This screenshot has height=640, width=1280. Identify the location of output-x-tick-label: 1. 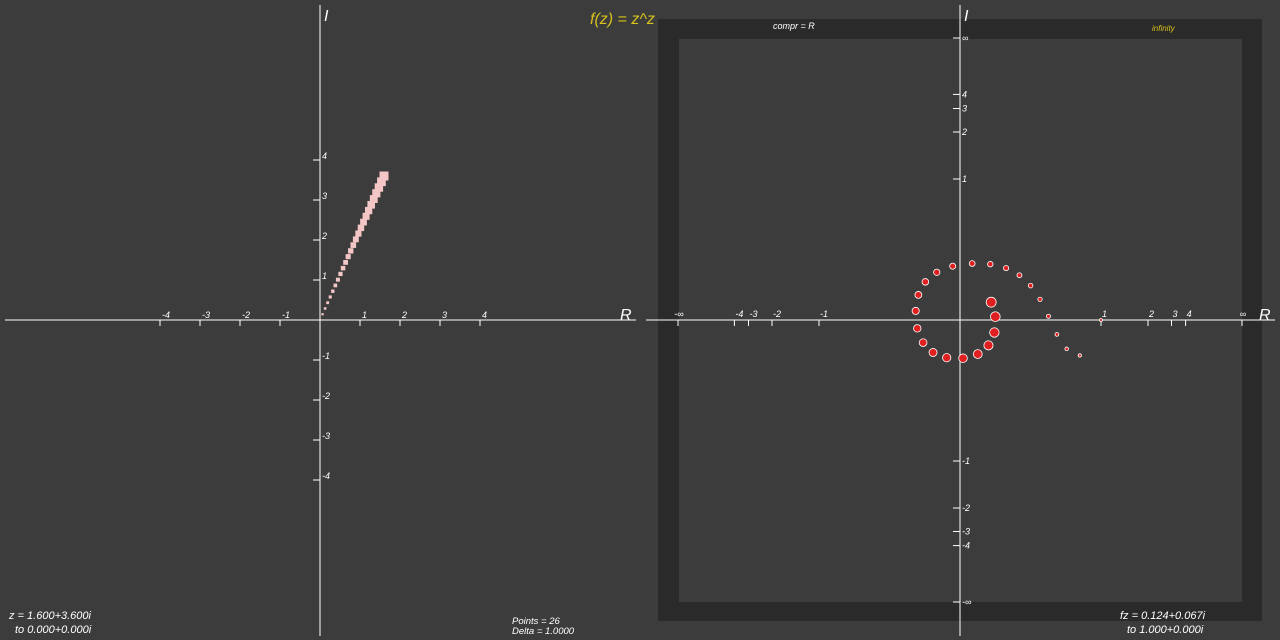
(1104, 314).